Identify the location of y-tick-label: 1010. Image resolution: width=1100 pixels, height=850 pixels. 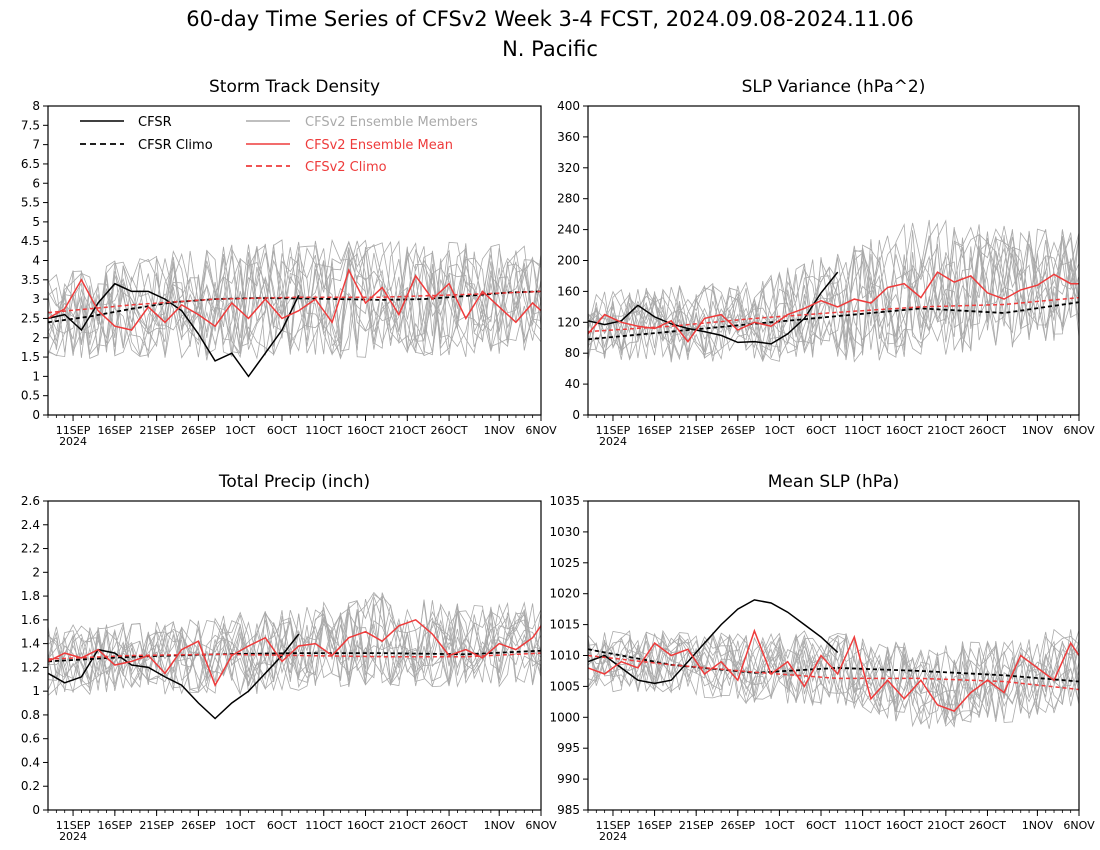
(564, 656).